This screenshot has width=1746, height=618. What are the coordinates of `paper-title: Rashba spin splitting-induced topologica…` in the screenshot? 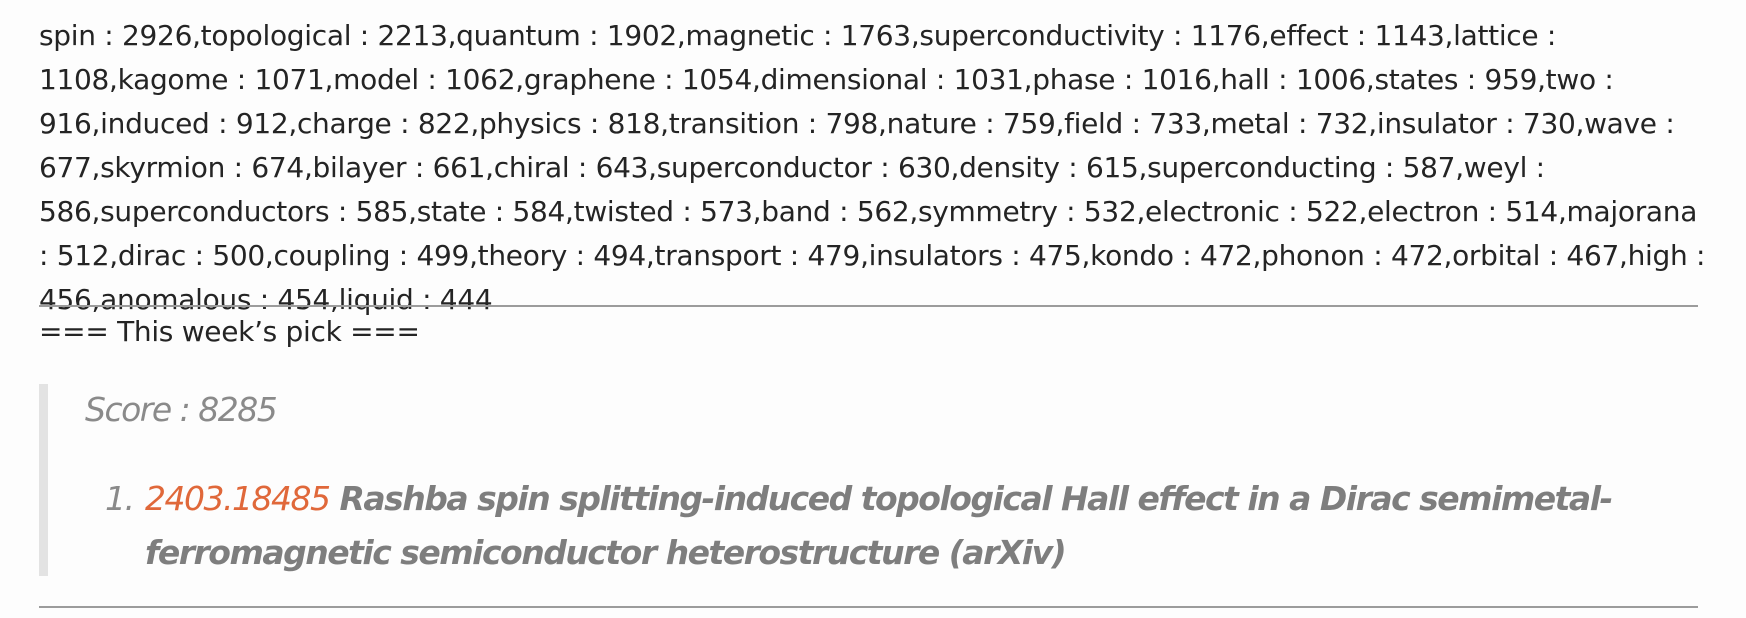 It's located at (879, 525).